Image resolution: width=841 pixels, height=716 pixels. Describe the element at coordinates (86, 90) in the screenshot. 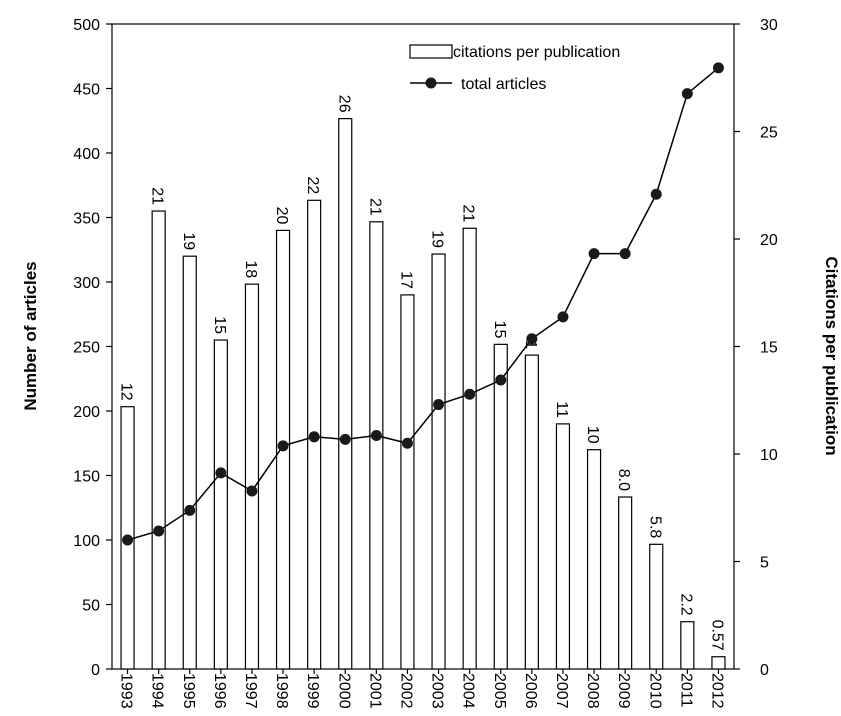

I see `y-tick-label: 450` at that location.